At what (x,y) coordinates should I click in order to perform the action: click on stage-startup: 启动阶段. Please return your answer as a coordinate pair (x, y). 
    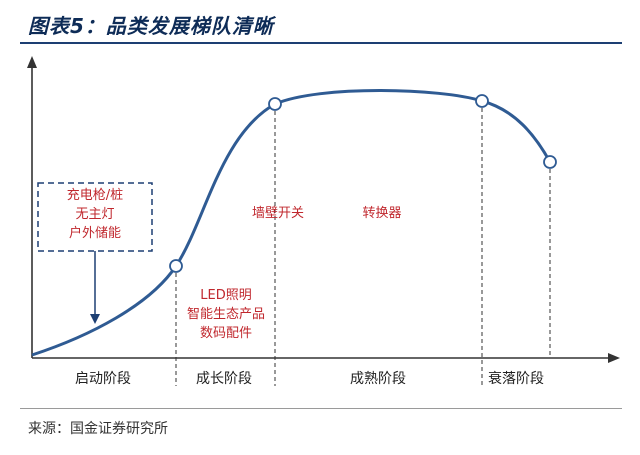
    Looking at the image, I should click on (103, 379).